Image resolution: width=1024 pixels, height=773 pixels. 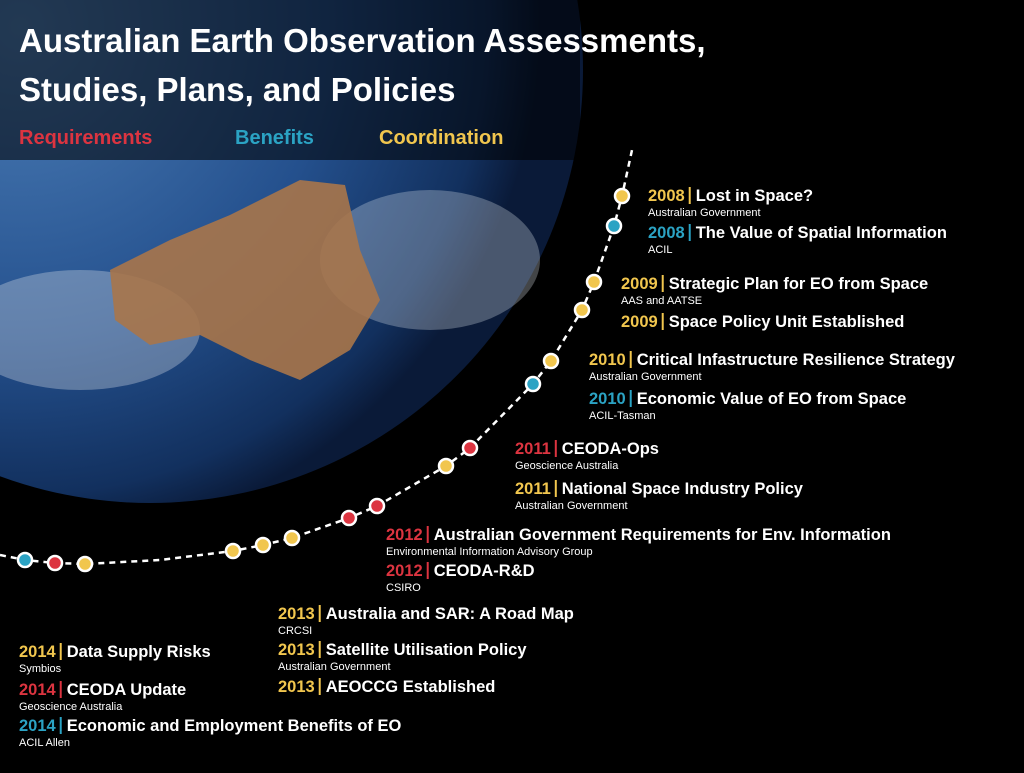 I want to click on entry-org: Environmental Information Advisory Group, so click(x=489, y=552).